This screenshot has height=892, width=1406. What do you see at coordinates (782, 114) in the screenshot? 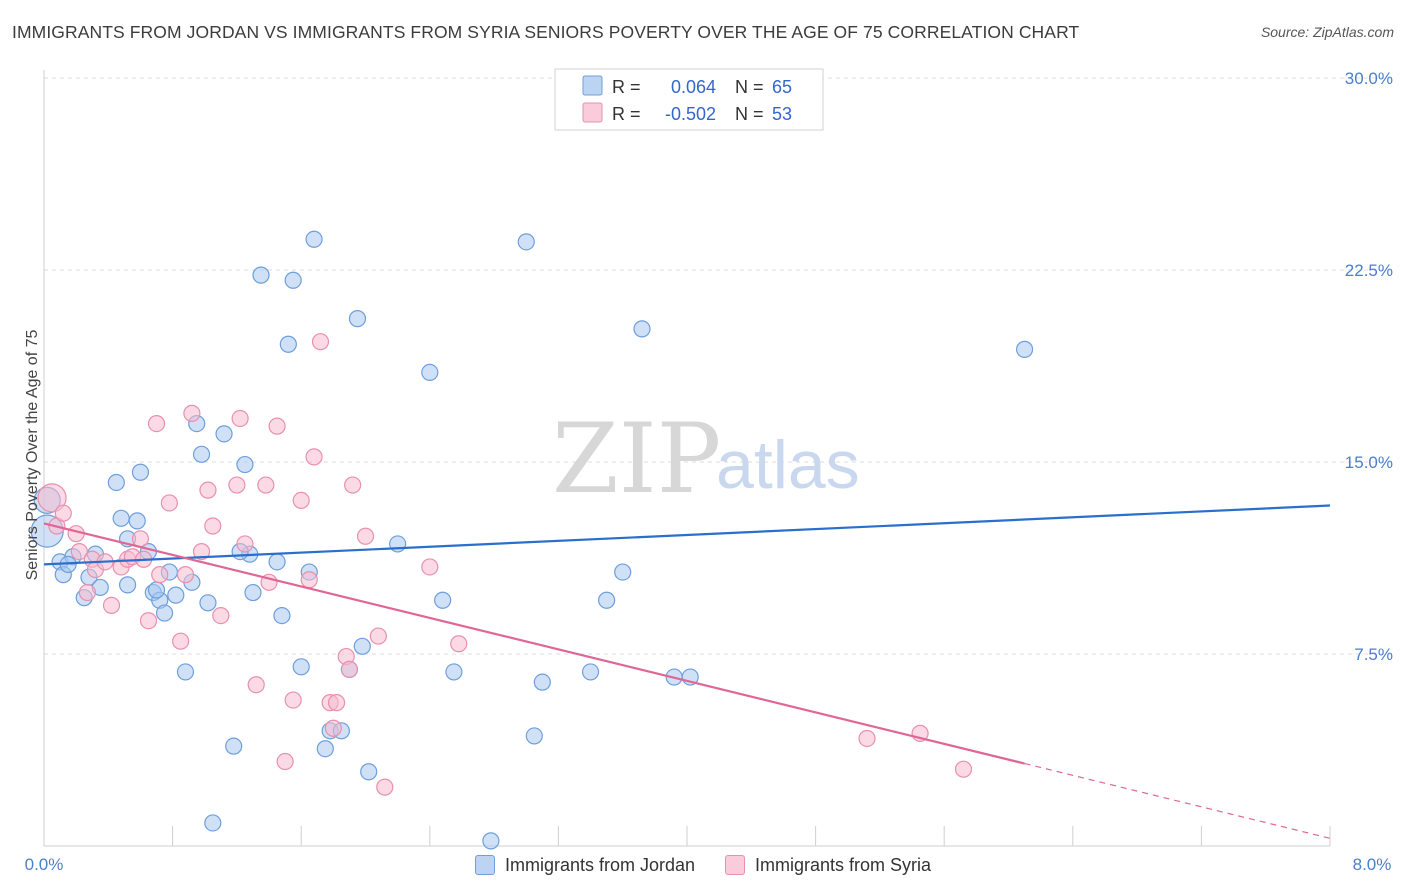
I see `legend-n-value-syria: 53` at bounding box center [782, 114].